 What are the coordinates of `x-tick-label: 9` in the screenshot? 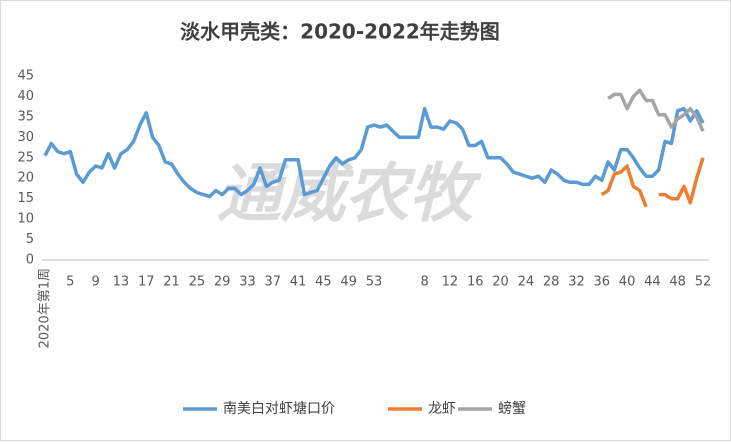 It's located at (95, 282).